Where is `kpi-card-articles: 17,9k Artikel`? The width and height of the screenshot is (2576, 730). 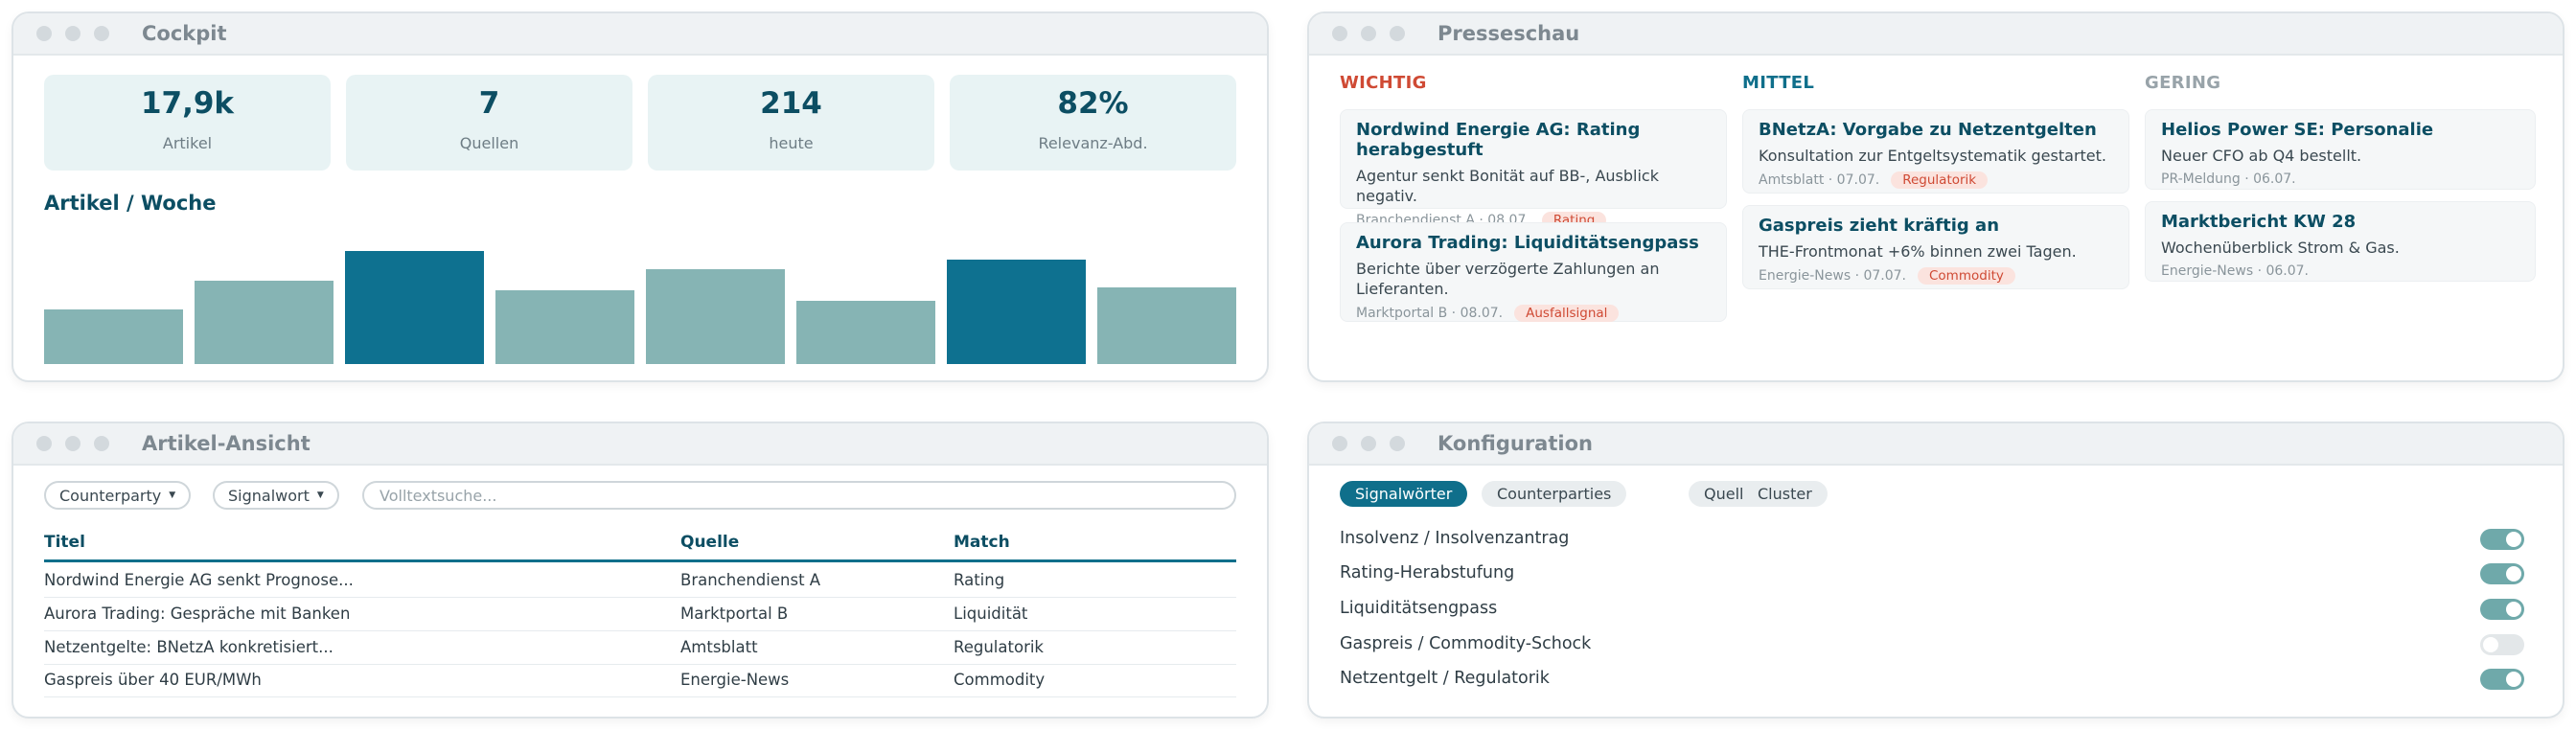
kpi-card-articles: 17,9k Artikel is located at coordinates (187, 123).